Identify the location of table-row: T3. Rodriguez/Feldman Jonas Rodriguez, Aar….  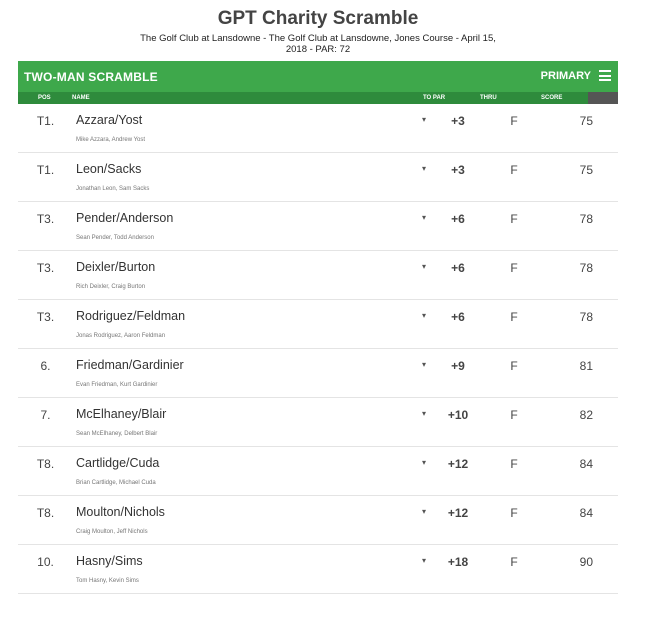
(318, 324).